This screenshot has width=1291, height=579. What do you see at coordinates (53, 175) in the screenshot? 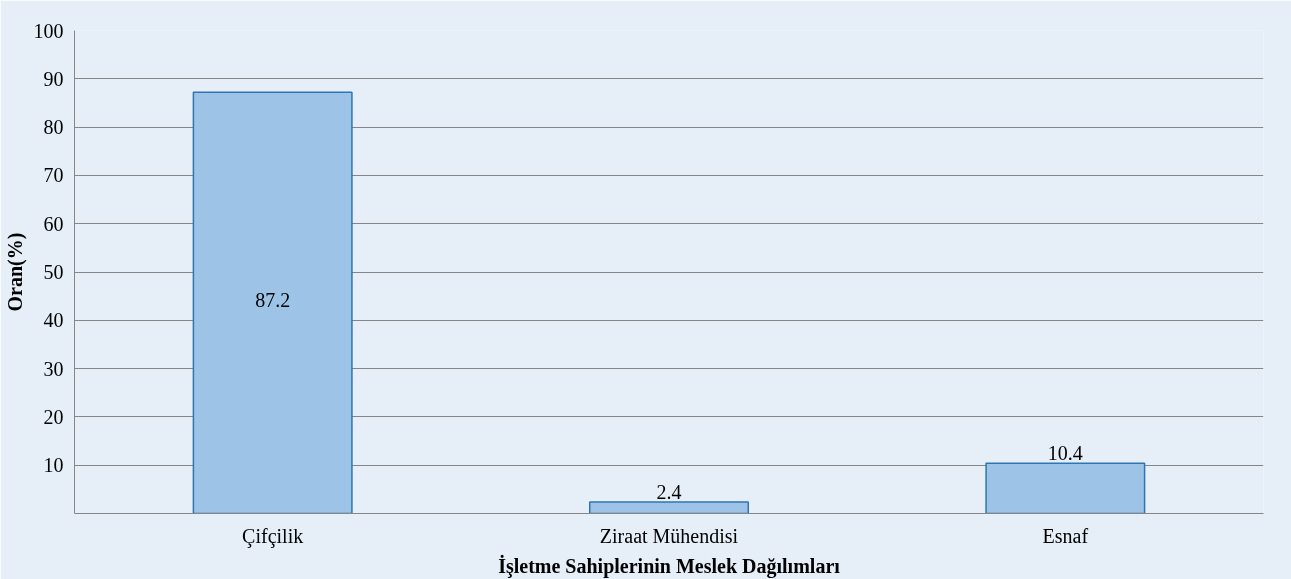
I see `y-tick-label: 70` at bounding box center [53, 175].